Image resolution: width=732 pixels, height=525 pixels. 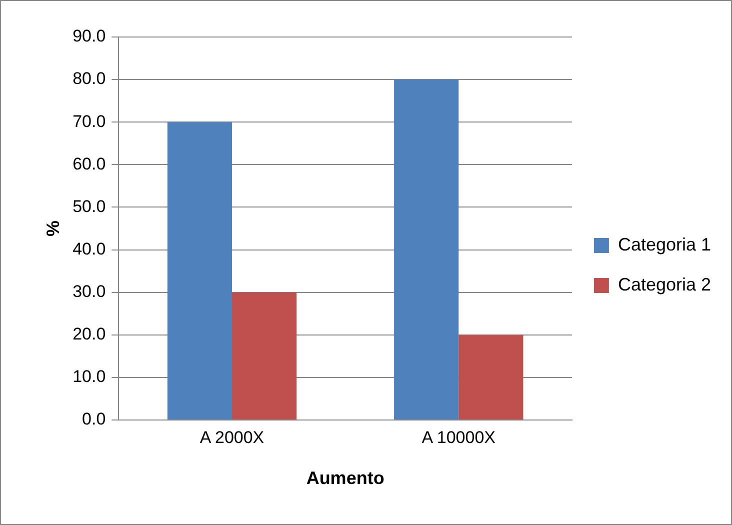 What do you see at coordinates (89, 36) in the screenshot?
I see `y-tick-label: 90.0` at bounding box center [89, 36].